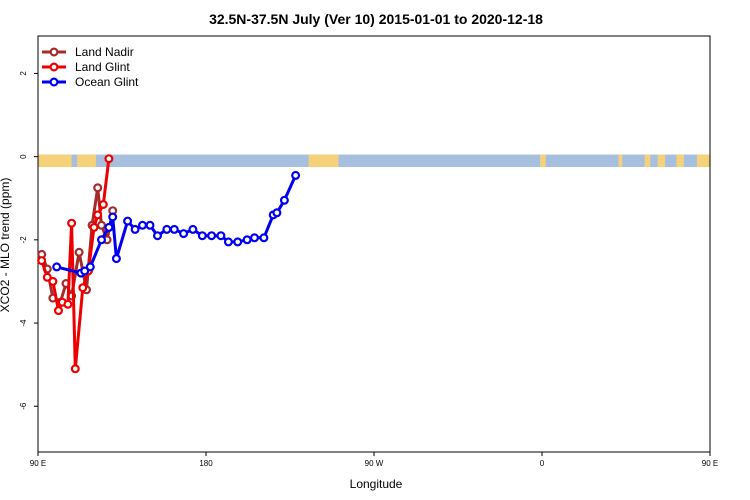  What do you see at coordinates (23, 406) in the screenshot?
I see `y-tick-label: -6` at bounding box center [23, 406].